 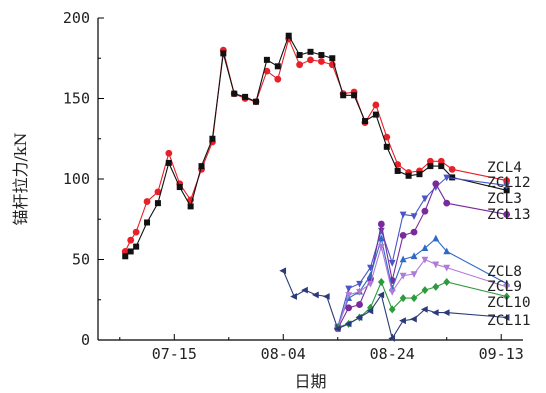 What do you see at coordinates (504, 199) in the screenshot?
I see `series-label-zcl3: ZCL3` at bounding box center [504, 199].